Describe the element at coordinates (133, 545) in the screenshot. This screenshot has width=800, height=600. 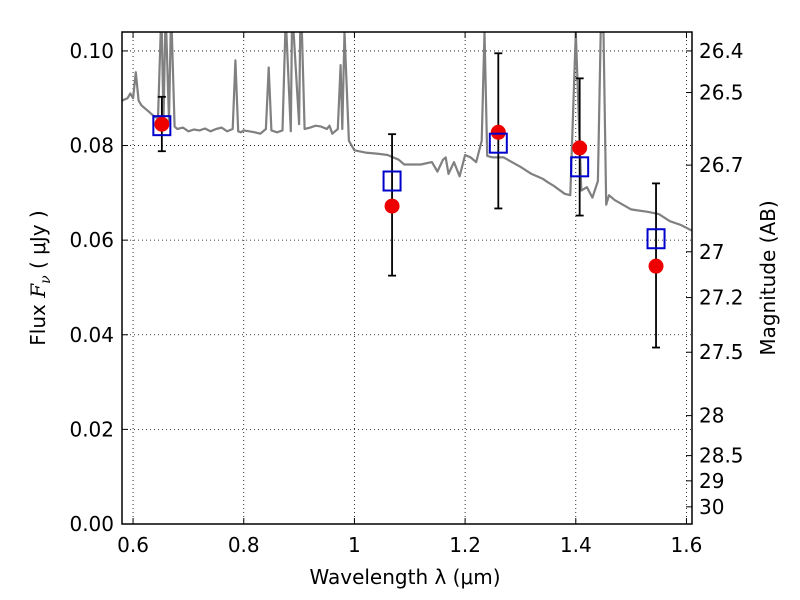
I see `x-tick-label: 0.6` at that location.